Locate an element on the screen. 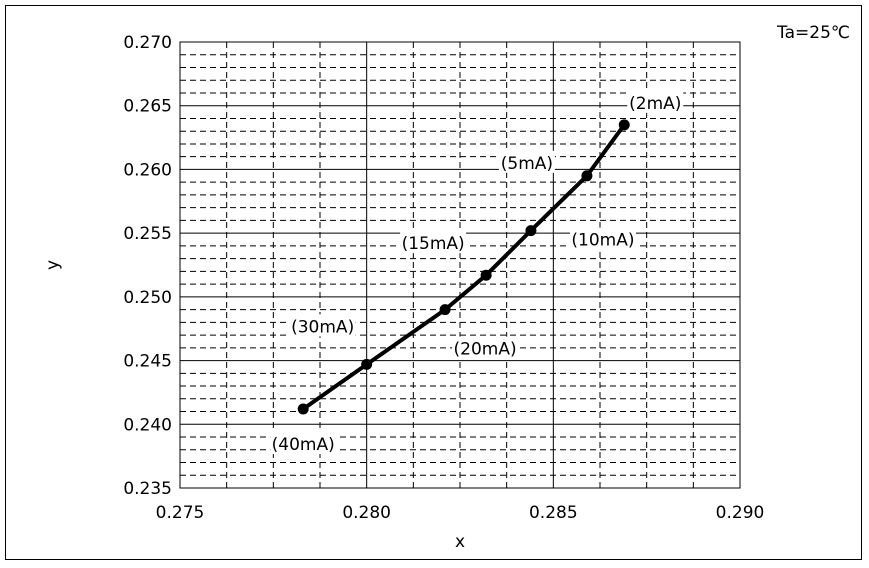 The image size is (869, 568). y-tick-label: 0.270 is located at coordinates (147, 43).